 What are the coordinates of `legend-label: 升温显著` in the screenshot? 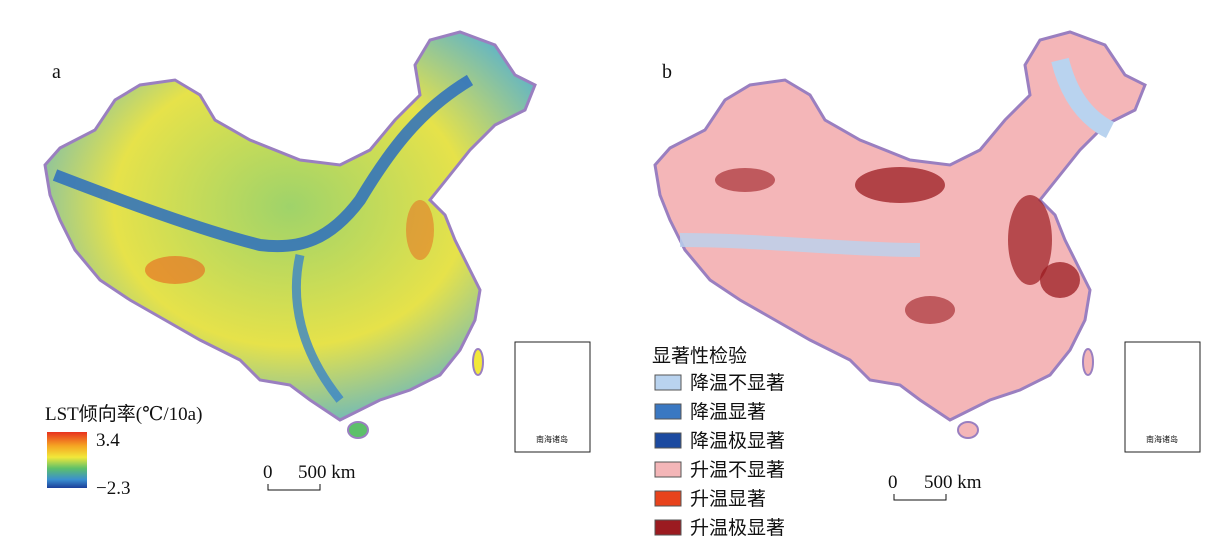 It's located at (728, 499).